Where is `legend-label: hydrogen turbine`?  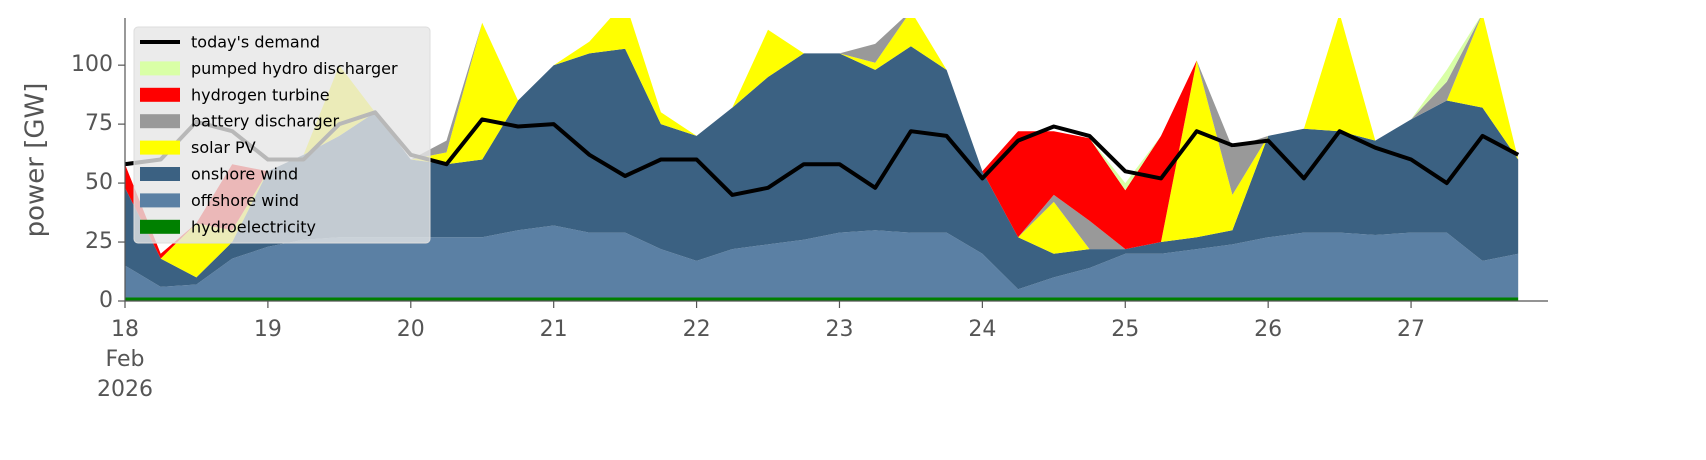 legend-label: hydrogen turbine is located at coordinates (260, 94).